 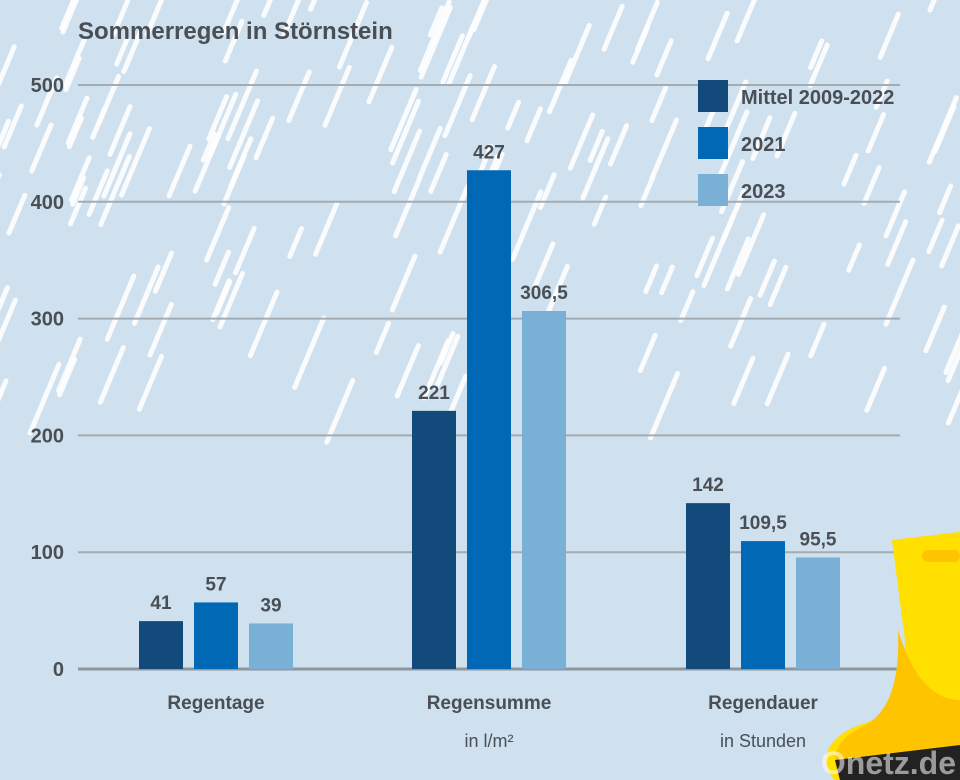 I want to click on watermark-logo: Onetz.de, so click(x=888, y=762).